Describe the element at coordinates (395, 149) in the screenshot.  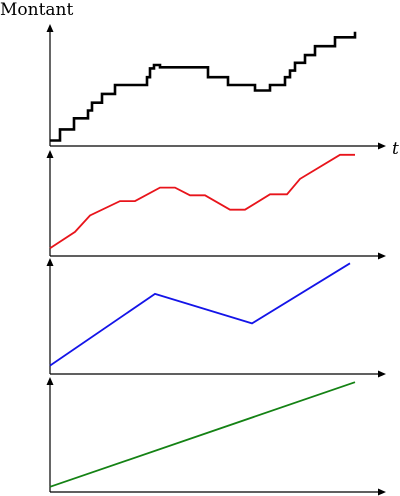
I see `x-axis-label: t` at that location.